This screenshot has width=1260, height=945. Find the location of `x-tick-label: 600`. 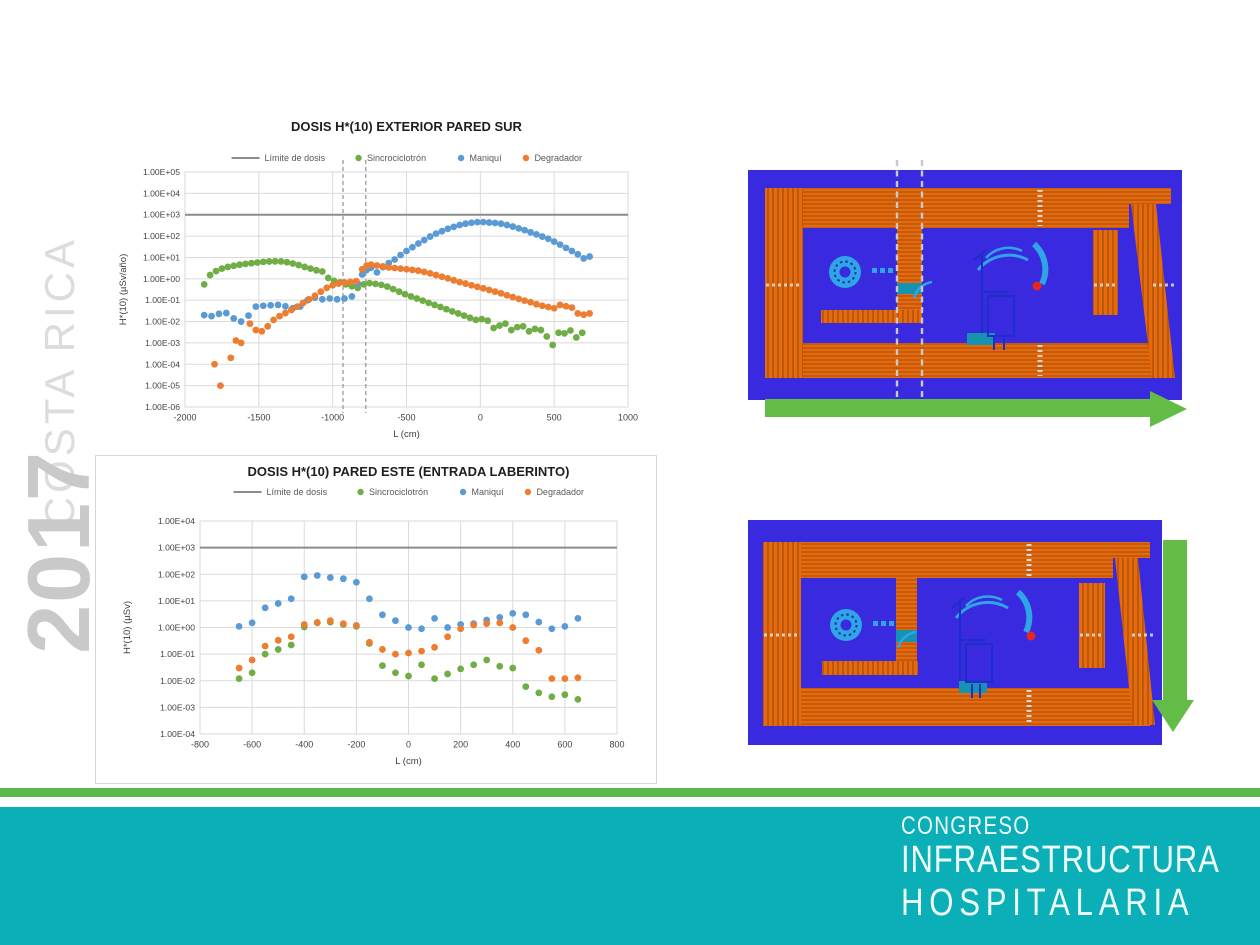

x-tick-label: 600 is located at coordinates (564, 745).